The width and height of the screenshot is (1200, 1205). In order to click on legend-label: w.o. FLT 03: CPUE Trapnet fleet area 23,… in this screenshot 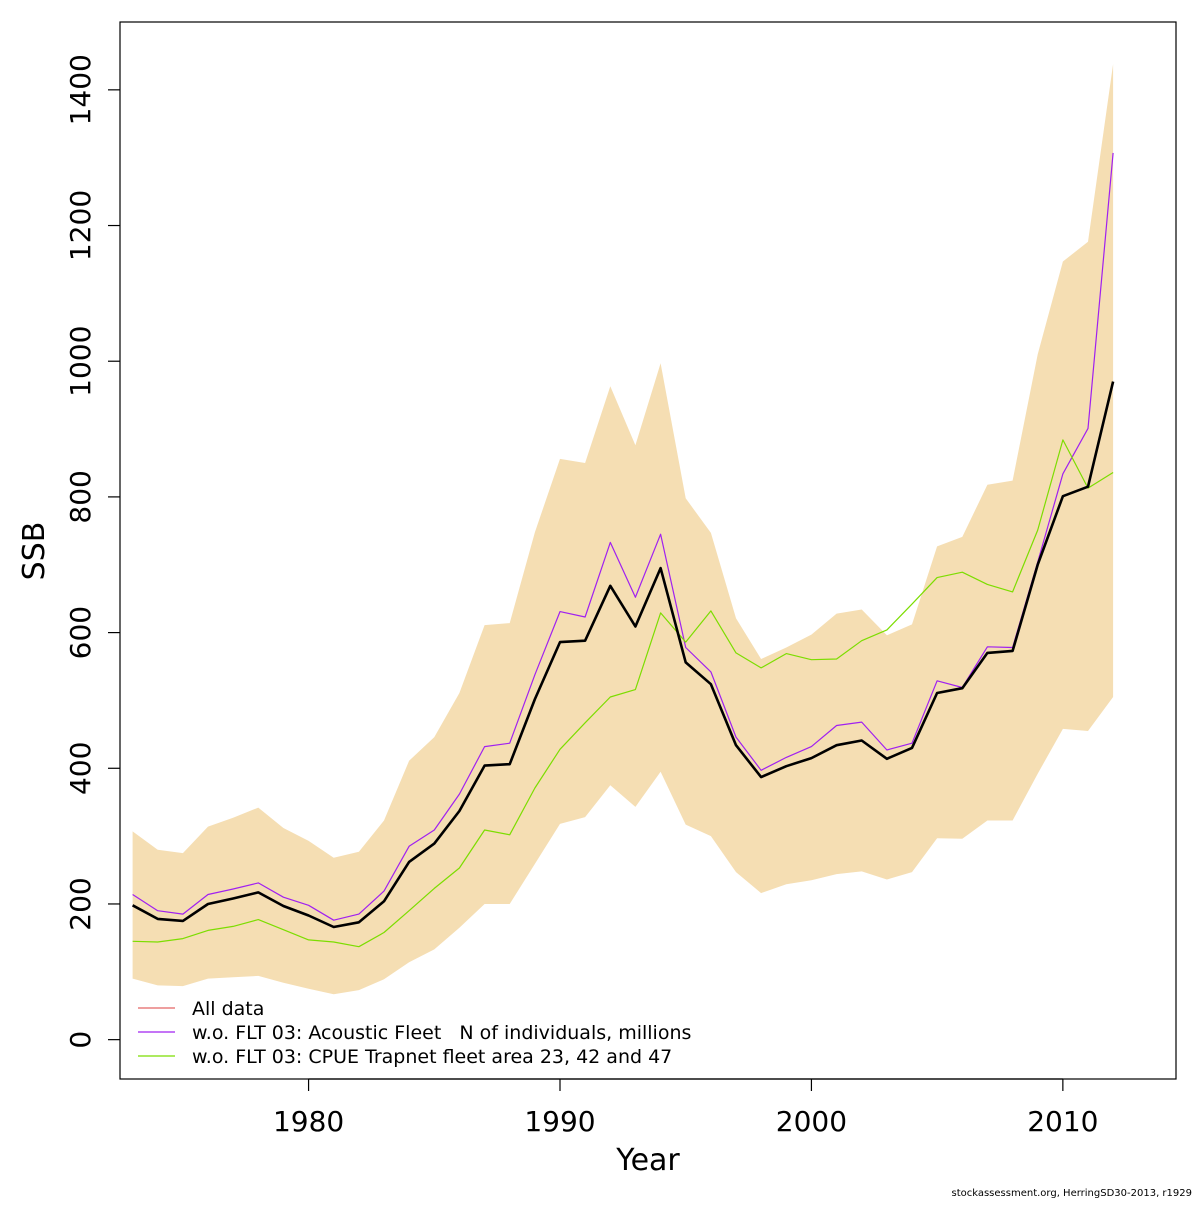, I will do `click(432, 1057)`.